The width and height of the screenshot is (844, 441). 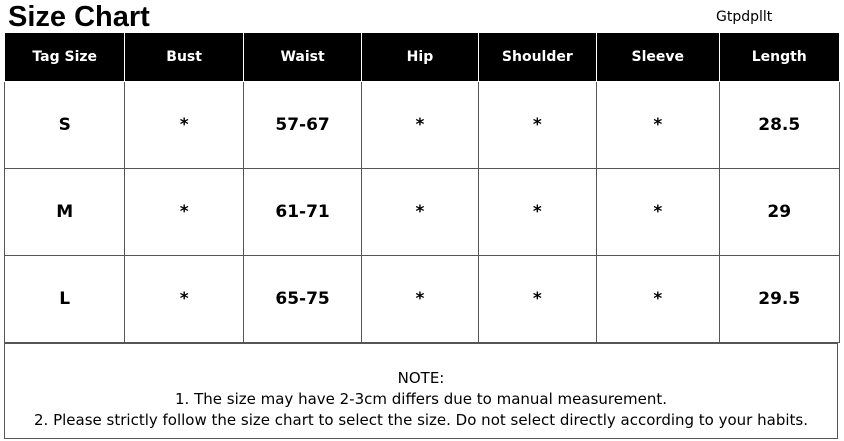 What do you see at coordinates (537, 57) in the screenshot?
I see `column-header: Shoulder` at bounding box center [537, 57].